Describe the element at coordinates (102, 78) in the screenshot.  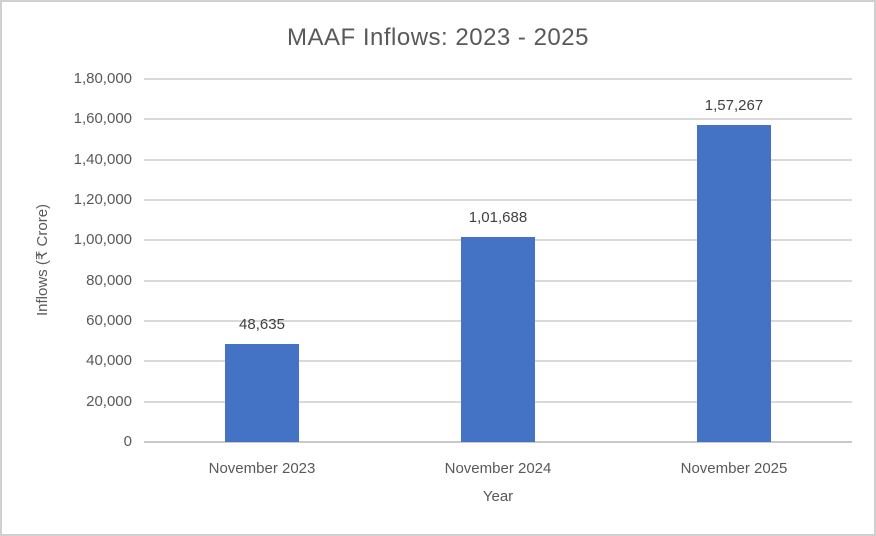
I see `y-tick-label: 1,80,000` at that location.